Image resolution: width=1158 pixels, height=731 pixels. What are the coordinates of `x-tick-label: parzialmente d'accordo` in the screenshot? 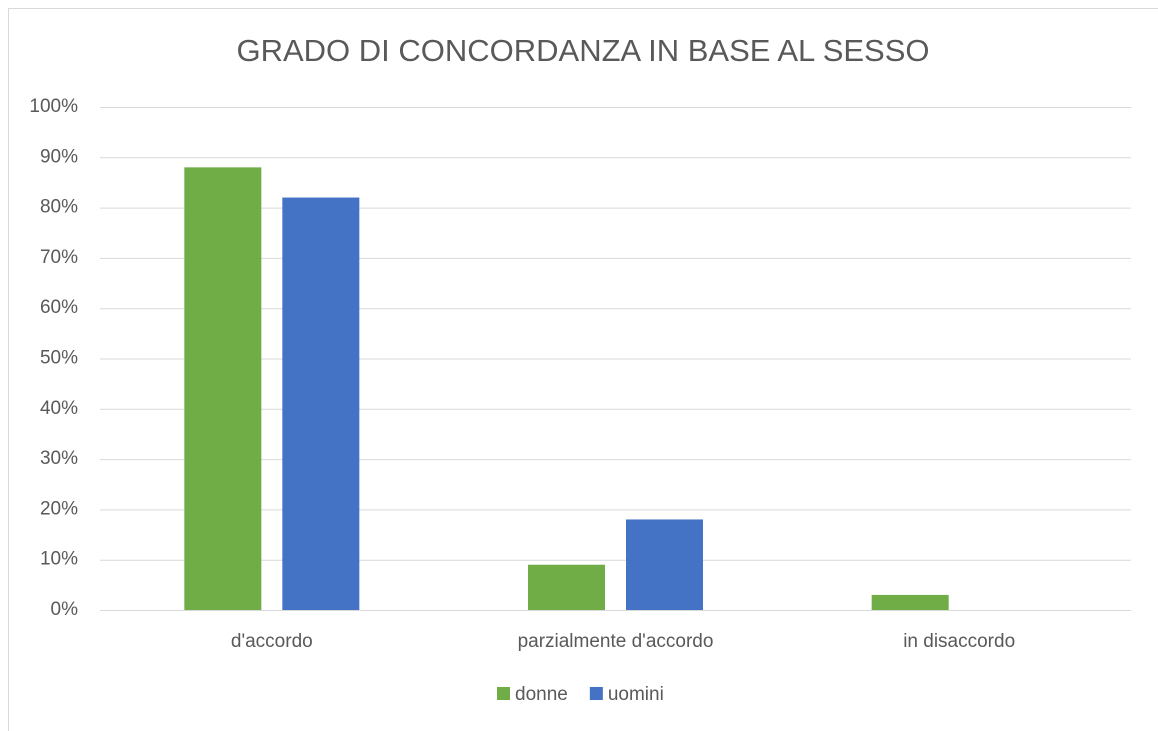 It's located at (616, 641).